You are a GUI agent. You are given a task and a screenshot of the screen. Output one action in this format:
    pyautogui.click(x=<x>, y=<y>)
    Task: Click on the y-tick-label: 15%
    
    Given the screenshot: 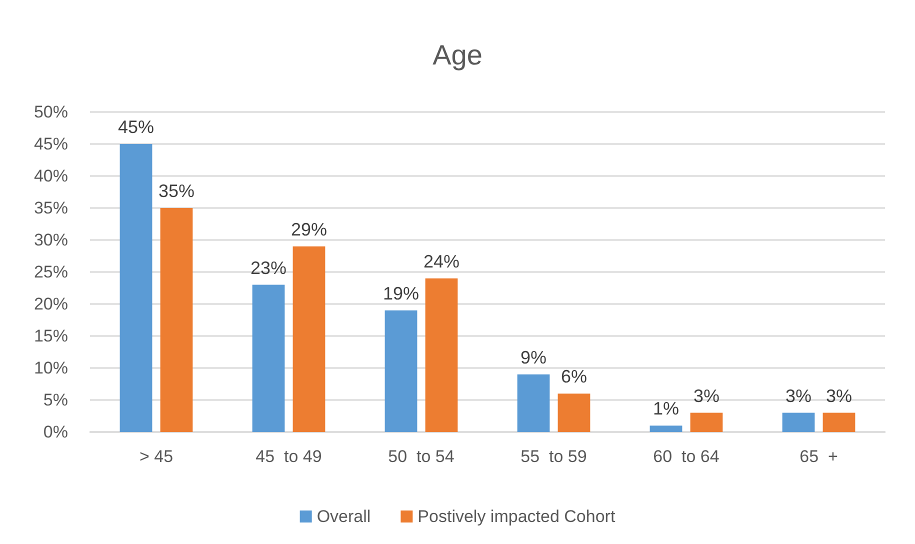 What is the action you would take?
    pyautogui.click(x=51, y=336)
    